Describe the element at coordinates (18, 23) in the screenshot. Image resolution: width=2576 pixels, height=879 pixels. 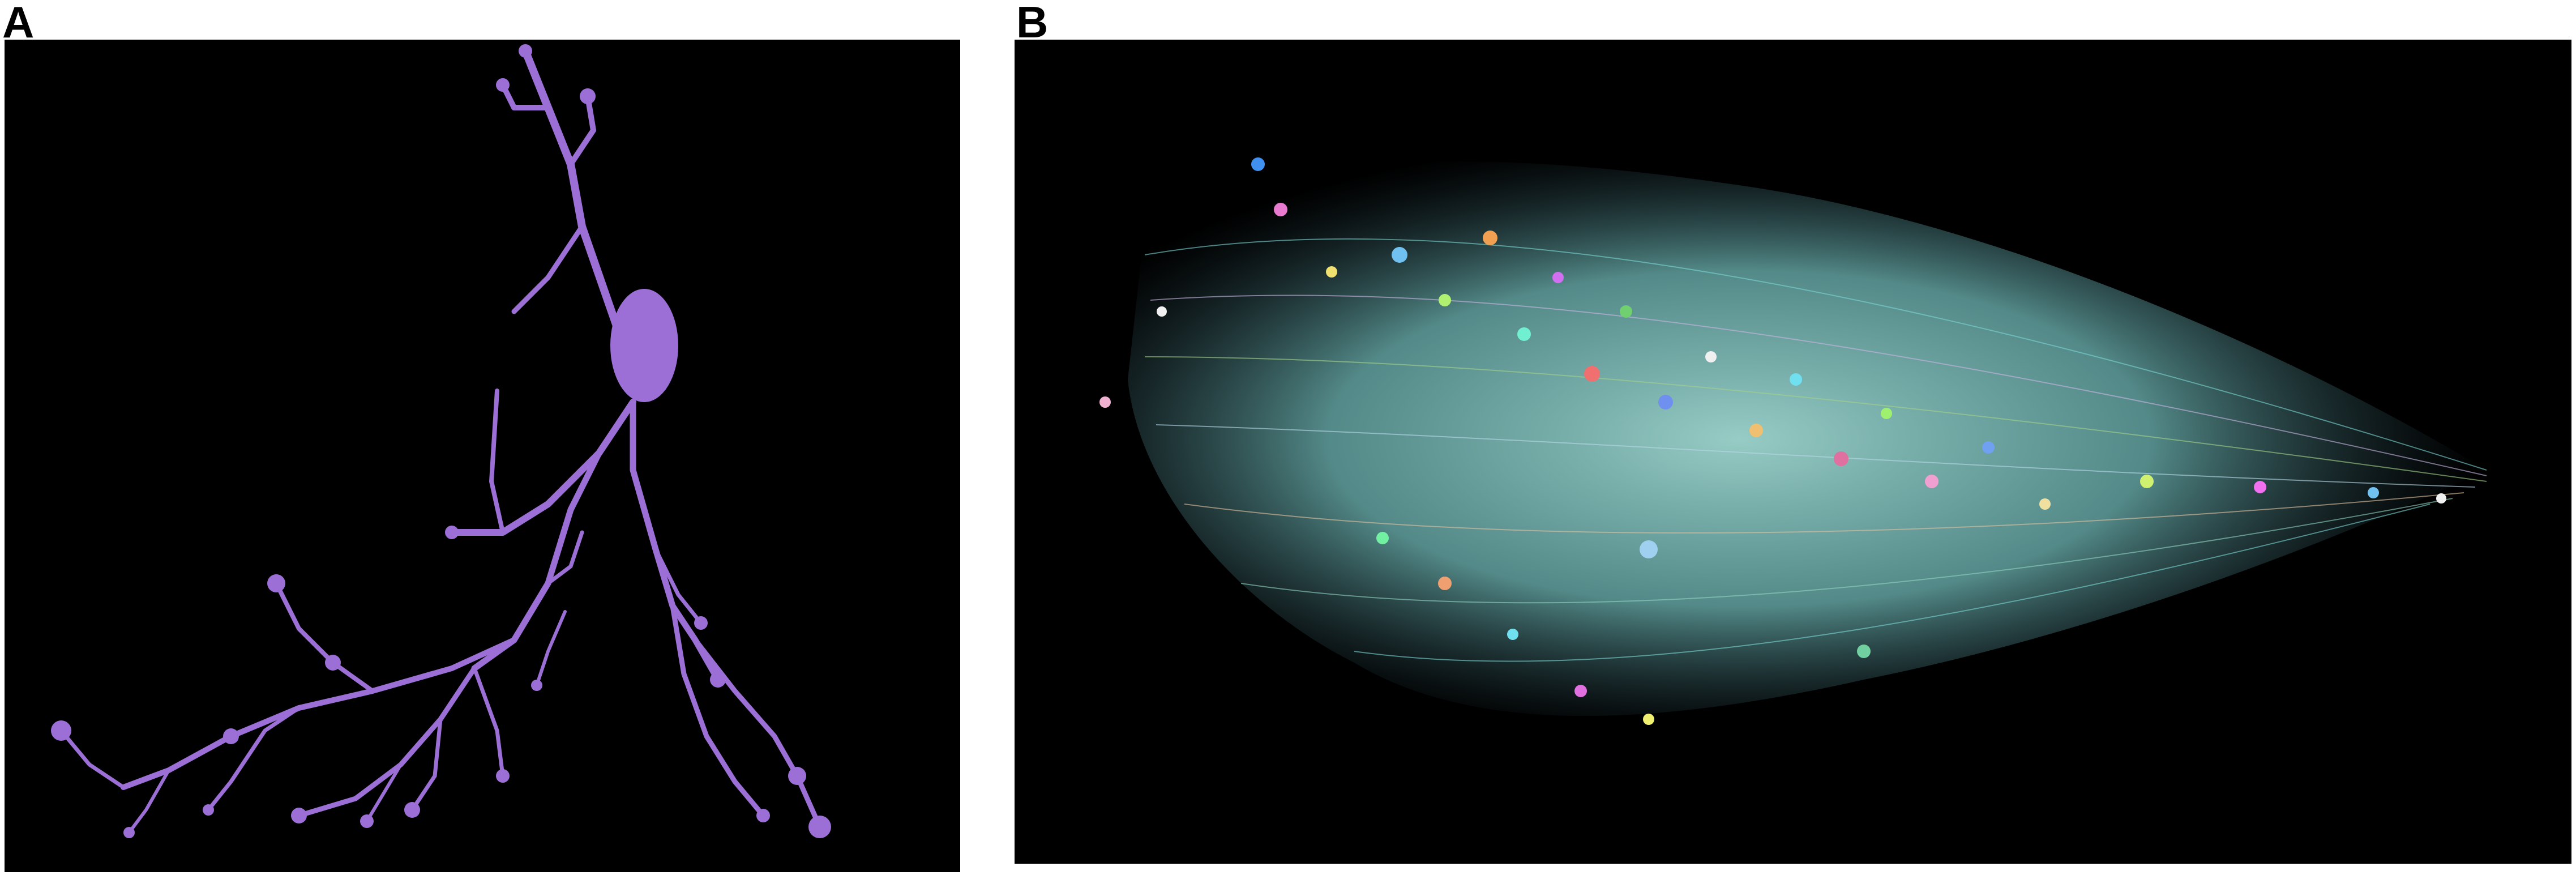
I see `panel-label-a: A` at that location.